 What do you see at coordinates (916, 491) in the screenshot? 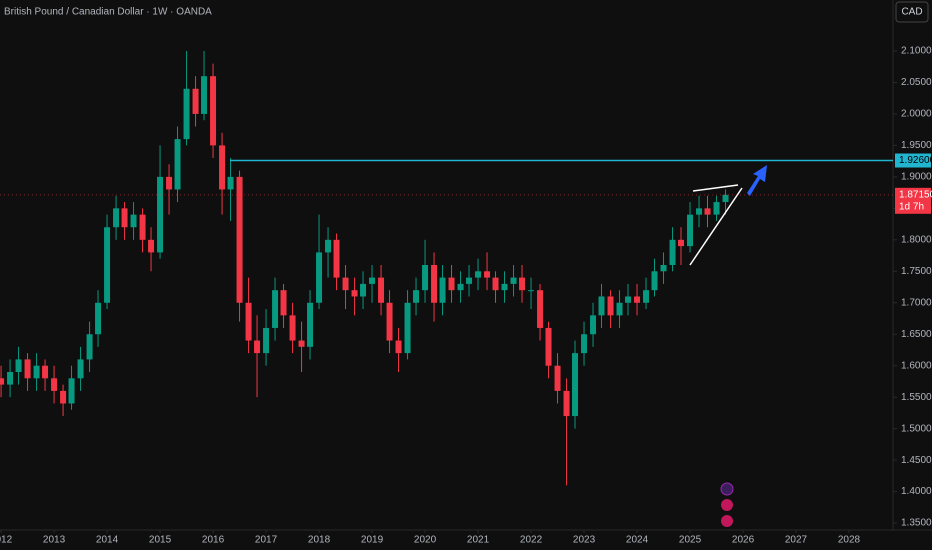
I see `y-tick-label: 1.40000` at bounding box center [916, 491].